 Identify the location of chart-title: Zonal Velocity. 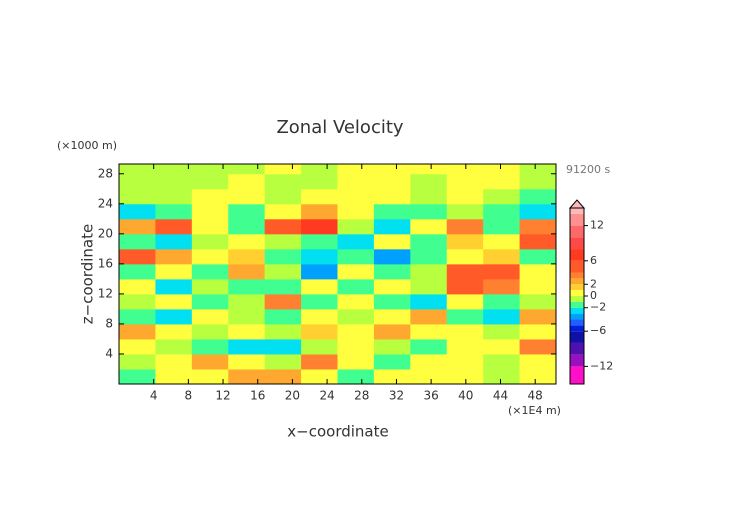
(339, 127).